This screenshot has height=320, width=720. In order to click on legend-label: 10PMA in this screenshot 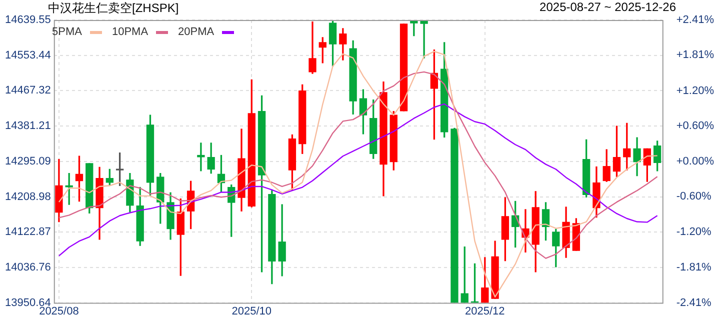, I will do `click(130, 32)`.